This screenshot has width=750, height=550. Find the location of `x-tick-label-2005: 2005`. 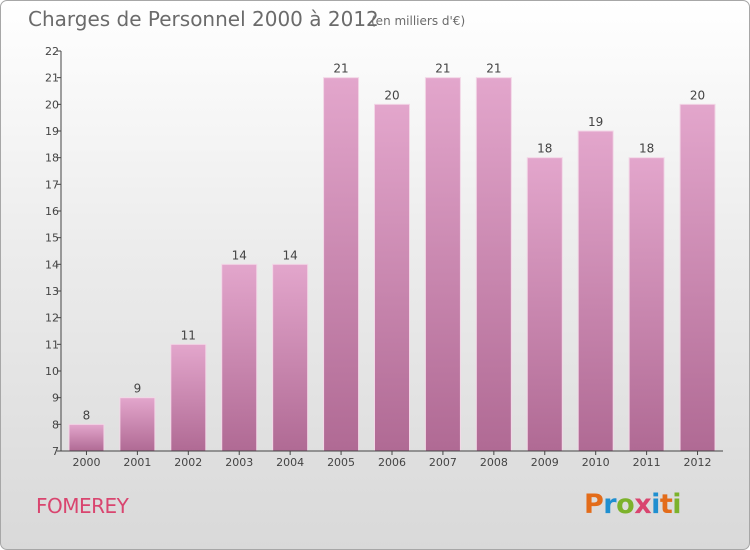

x-tick-label-2005: 2005 is located at coordinates (341, 462).